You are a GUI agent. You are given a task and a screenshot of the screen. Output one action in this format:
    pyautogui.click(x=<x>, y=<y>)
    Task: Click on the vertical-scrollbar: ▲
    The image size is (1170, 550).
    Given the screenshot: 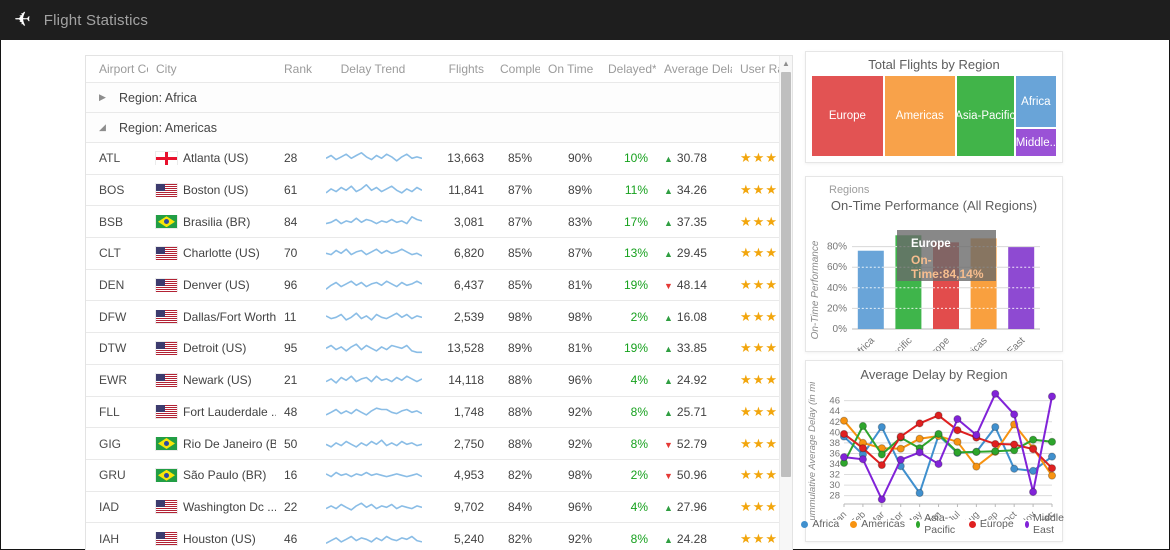 What is the action you would take?
    pyautogui.click(x=785, y=303)
    